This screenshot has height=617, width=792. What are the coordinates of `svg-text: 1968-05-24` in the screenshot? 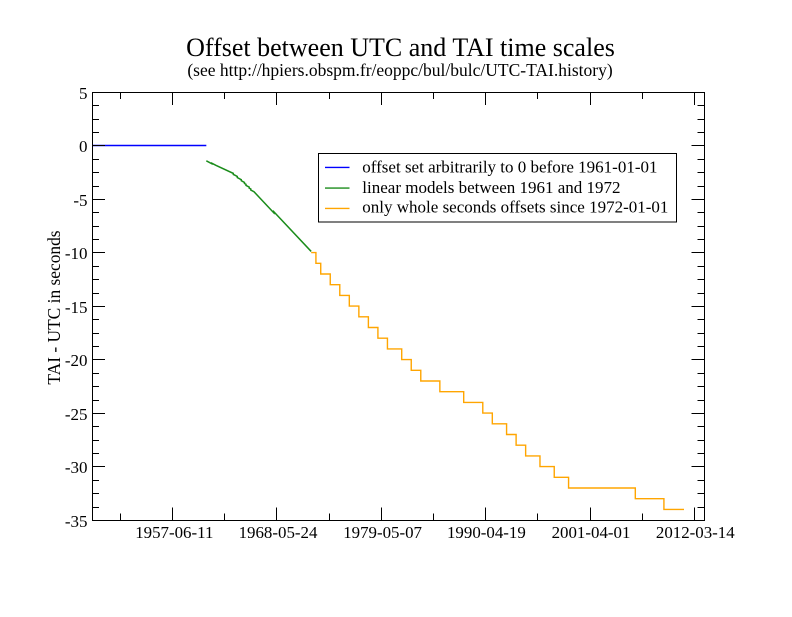 It's located at (278, 532).